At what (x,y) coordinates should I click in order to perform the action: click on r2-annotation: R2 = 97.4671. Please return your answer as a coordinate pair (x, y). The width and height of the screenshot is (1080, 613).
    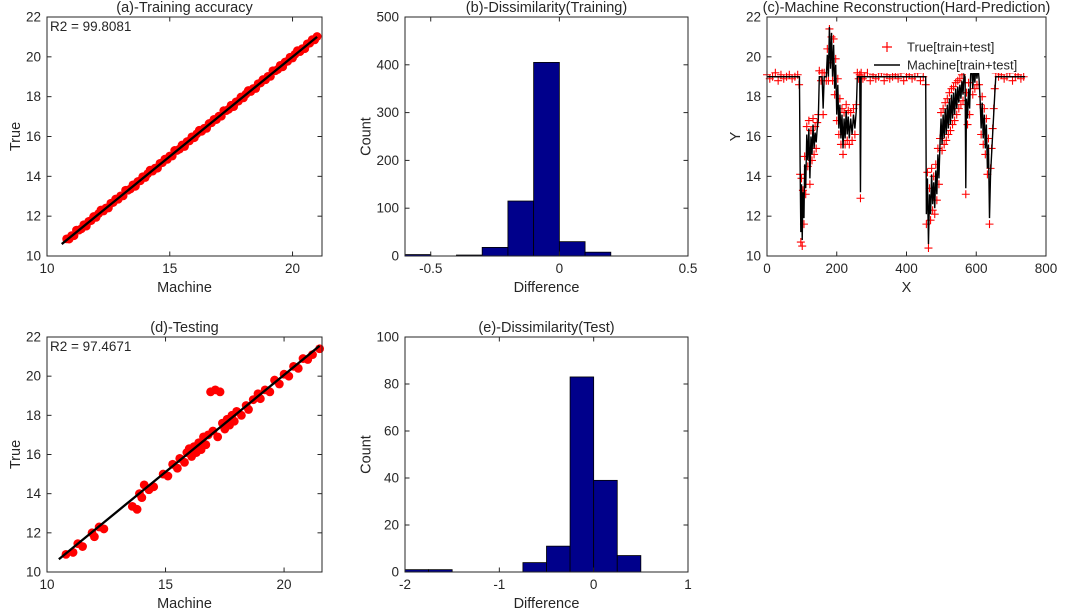
    Looking at the image, I should click on (90, 346).